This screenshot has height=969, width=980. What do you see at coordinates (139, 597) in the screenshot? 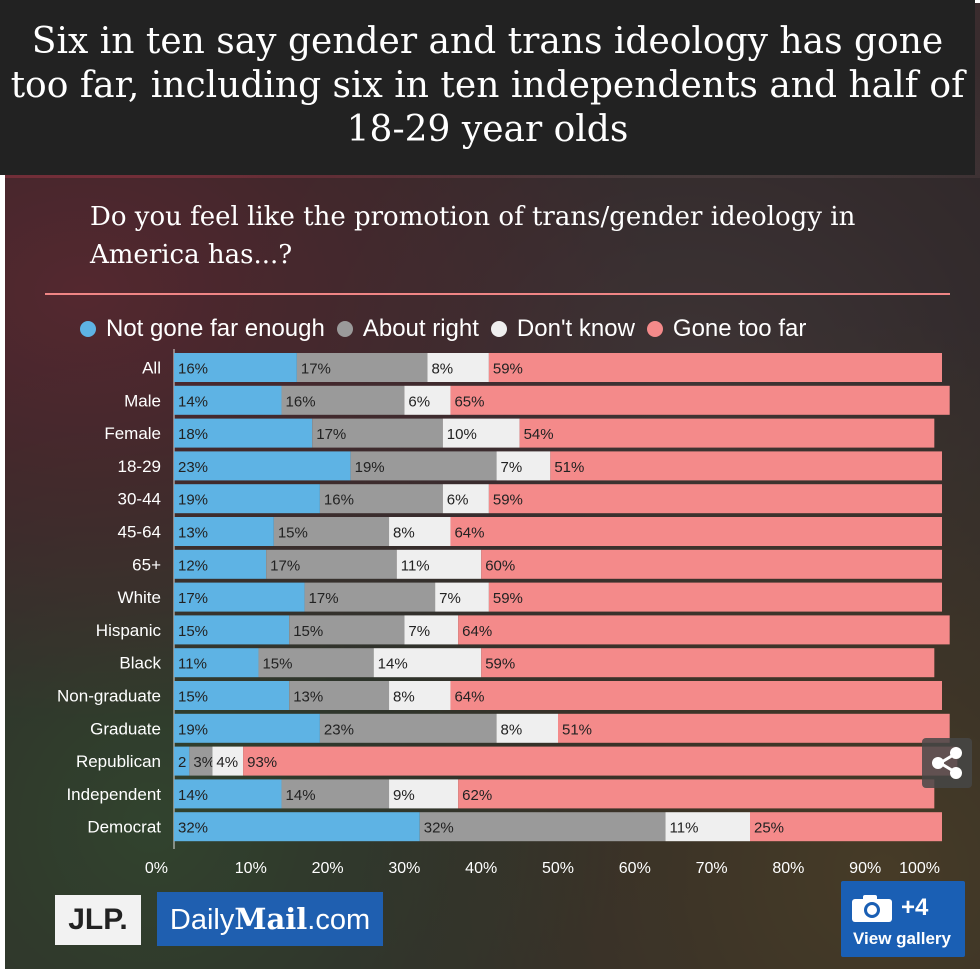
I see `category-label: White` at bounding box center [139, 597].